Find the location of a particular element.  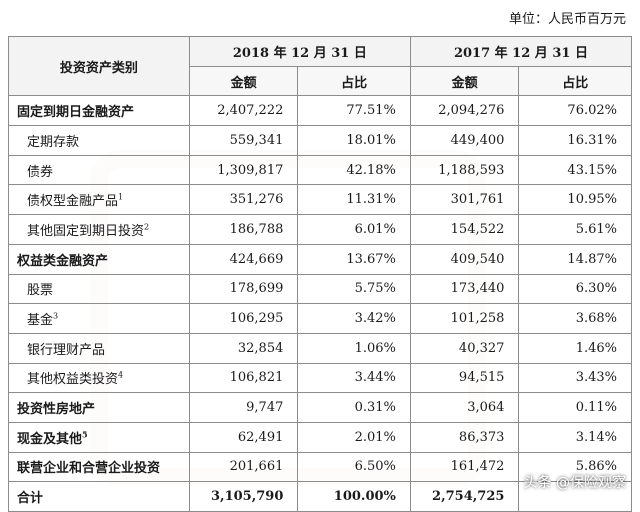

cell-amount-2017: 2,754,725 is located at coordinates (464, 496).